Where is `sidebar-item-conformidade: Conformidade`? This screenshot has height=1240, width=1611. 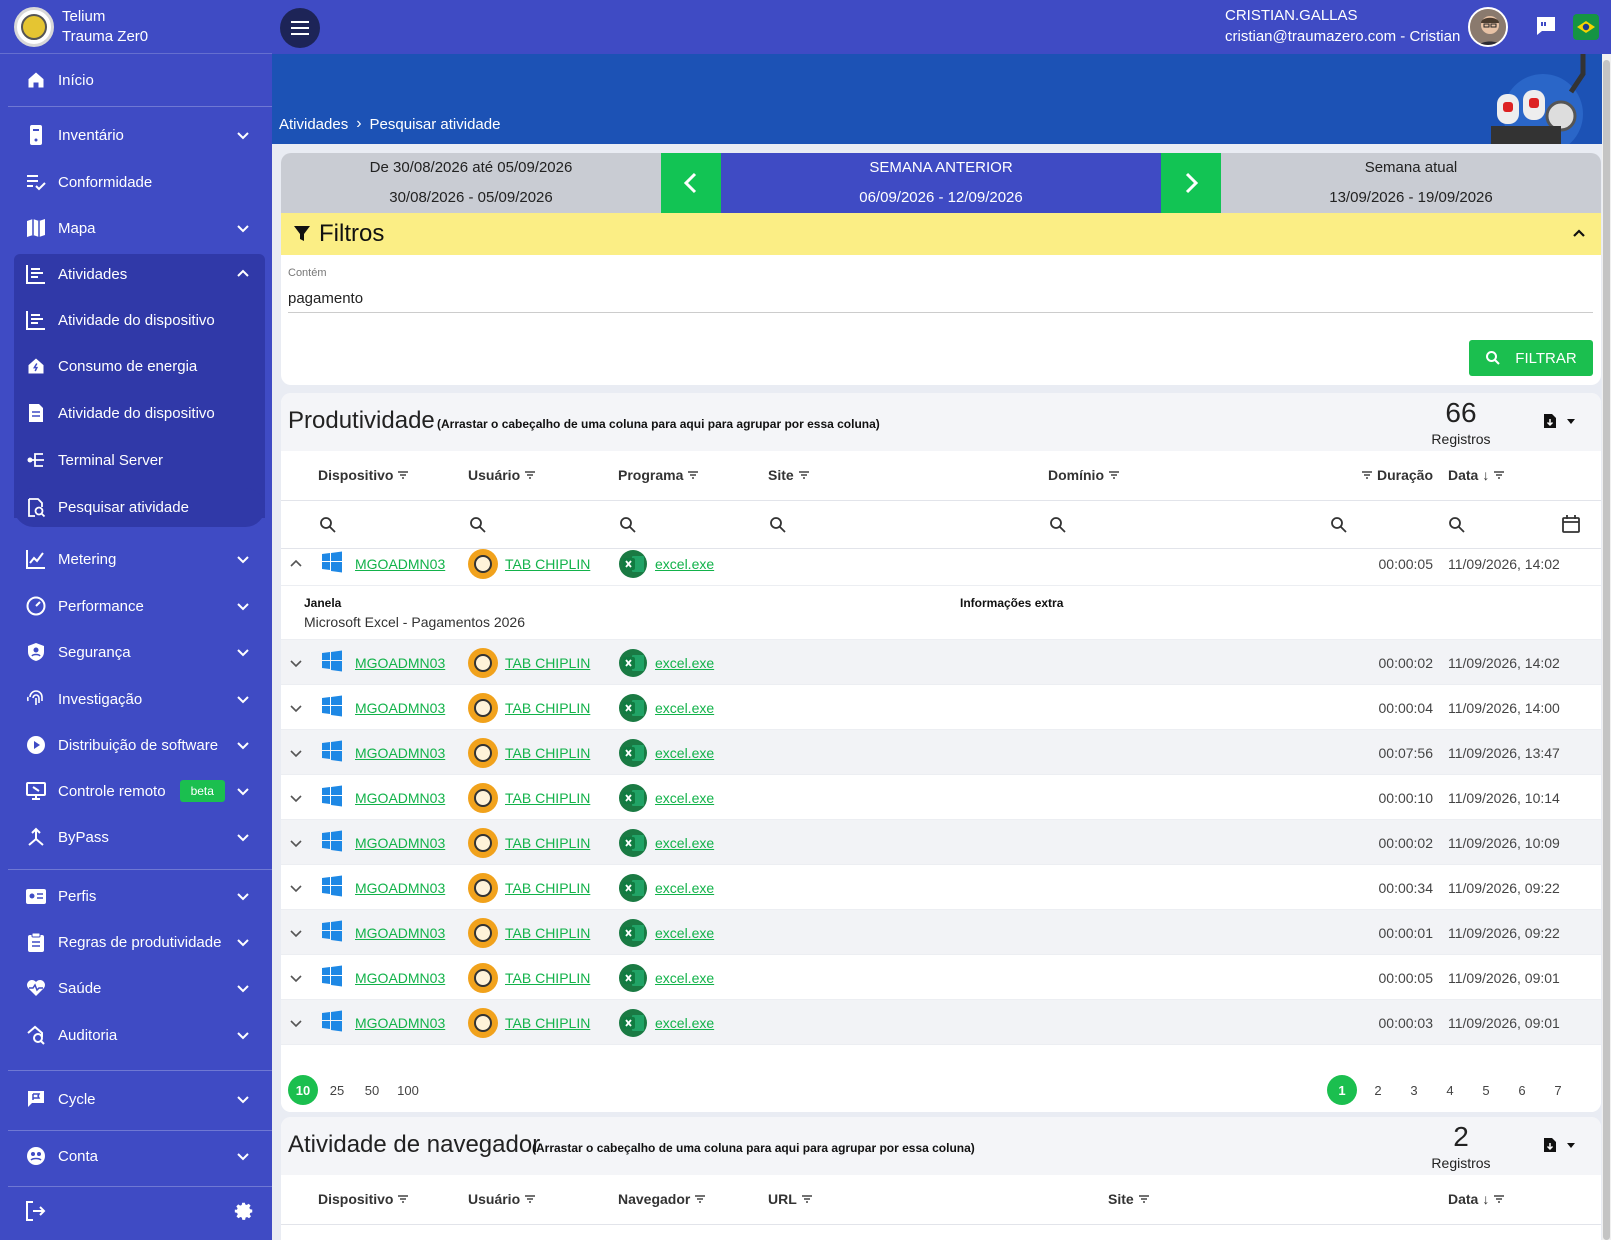
sidebar-item-conformidade: Conformidade is located at coordinates (139, 182).